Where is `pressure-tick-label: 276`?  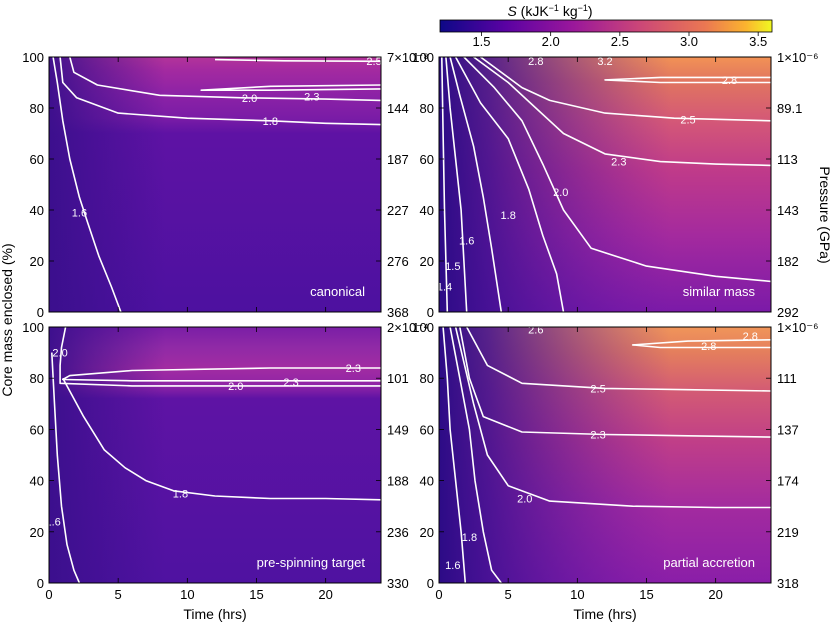
pressure-tick-label: 276 is located at coordinates (398, 261).